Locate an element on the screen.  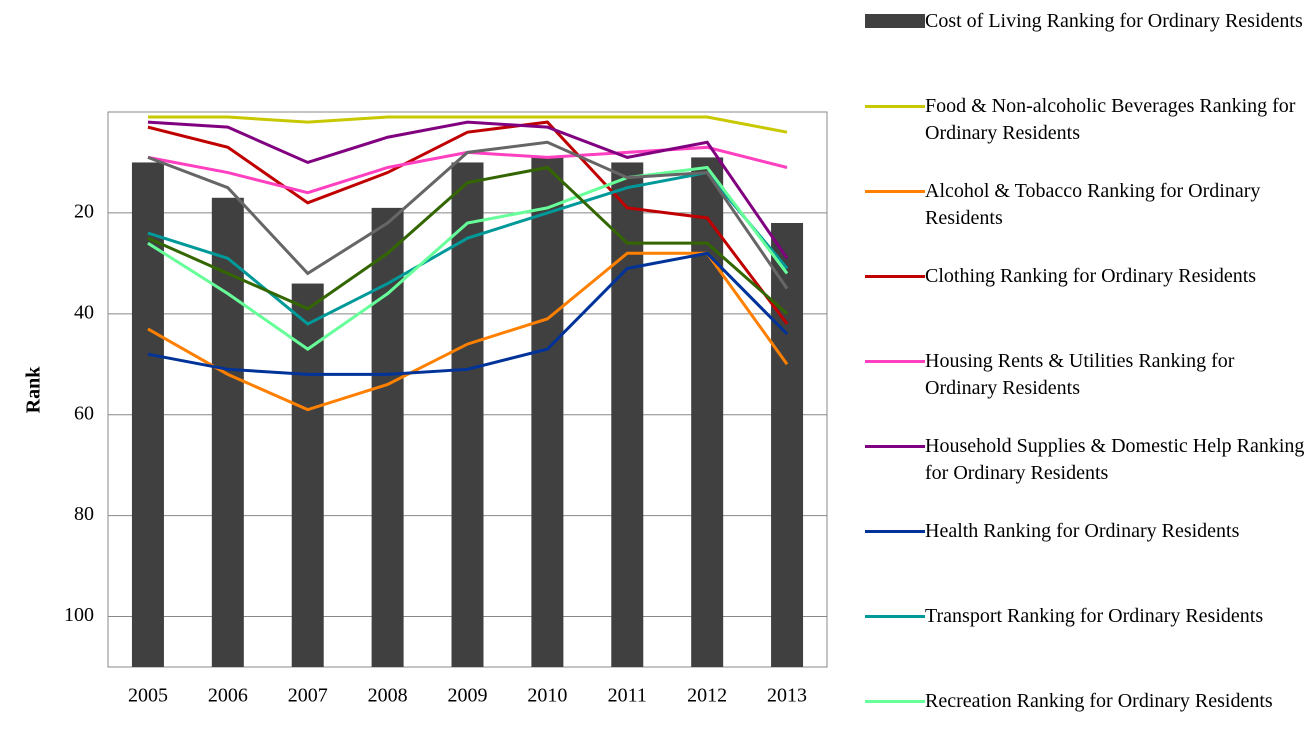
x-tick-label: 2011 is located at coordinates (627, 696).